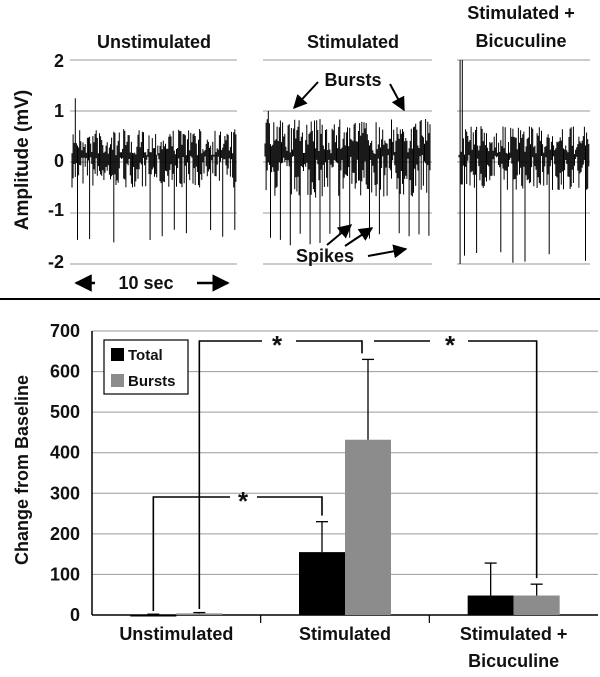  What do you see at coordinates (514, 634) in the screenshot?
I see `bar-category-label: Stimulated +` at bounding box center [514, 634].